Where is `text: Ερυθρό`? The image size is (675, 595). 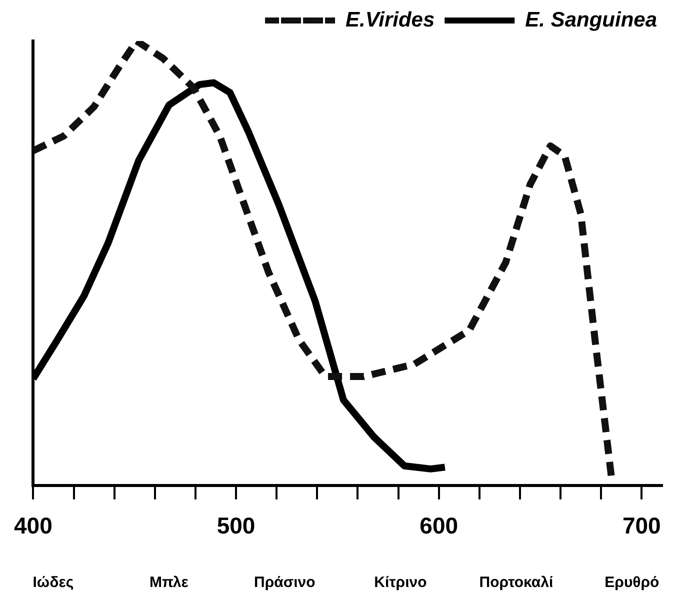 text: Ερυθρό is located at coordinates (632, 582).